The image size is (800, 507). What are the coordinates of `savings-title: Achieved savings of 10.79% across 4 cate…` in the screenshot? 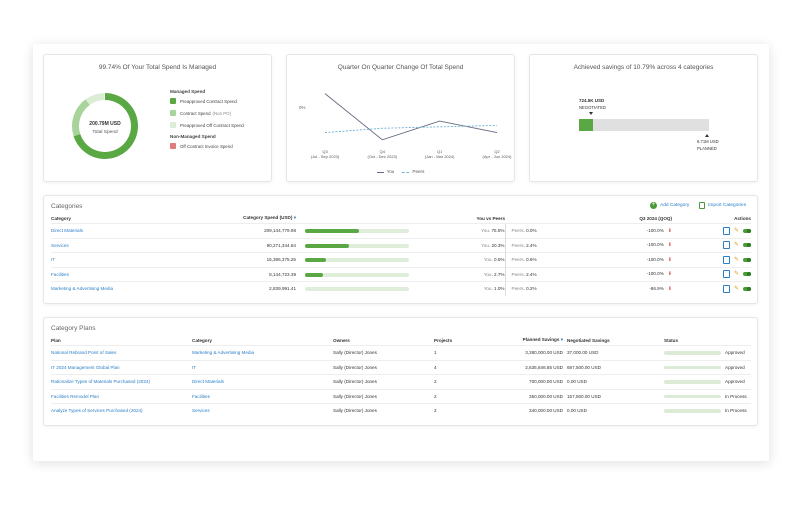 It's located at (643, 67).